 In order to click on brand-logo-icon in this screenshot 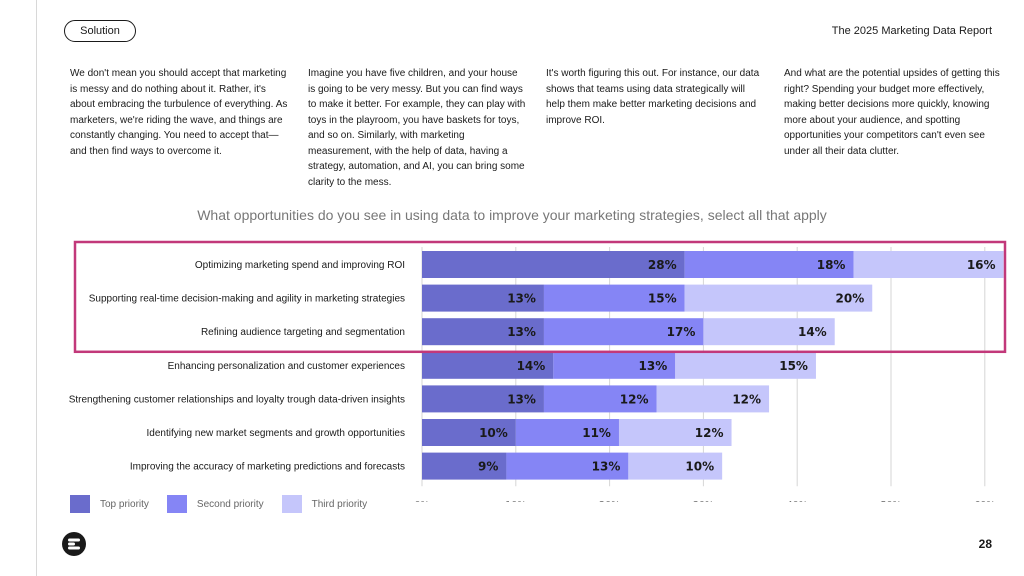, I will do `click(74, 544)`.